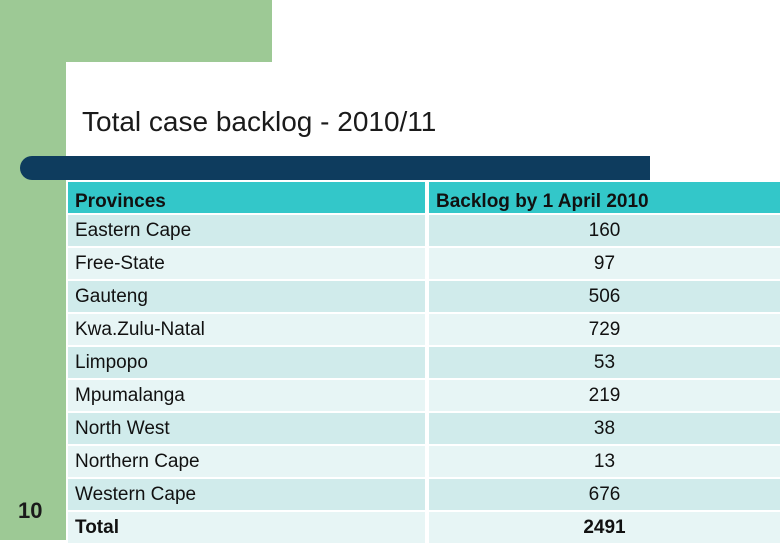 The height and width of the screenshot is (543, 780). I want to click on table-header-row: Provinces Backlog by 1 April 2010, so click(424, 197).